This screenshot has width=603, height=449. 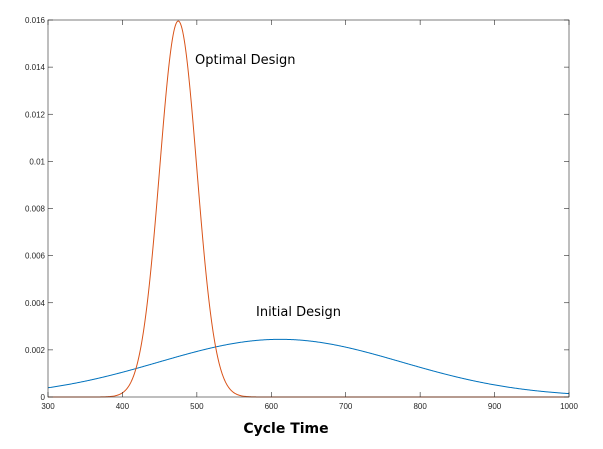 I want to click on y-tick-label: 0.004, so click(x=35, y=303).